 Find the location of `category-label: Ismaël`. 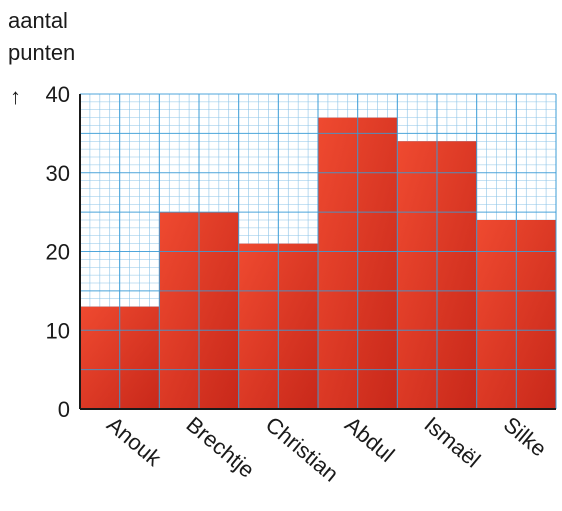

category-label: Ismaël is located at coordinates (453, 442).